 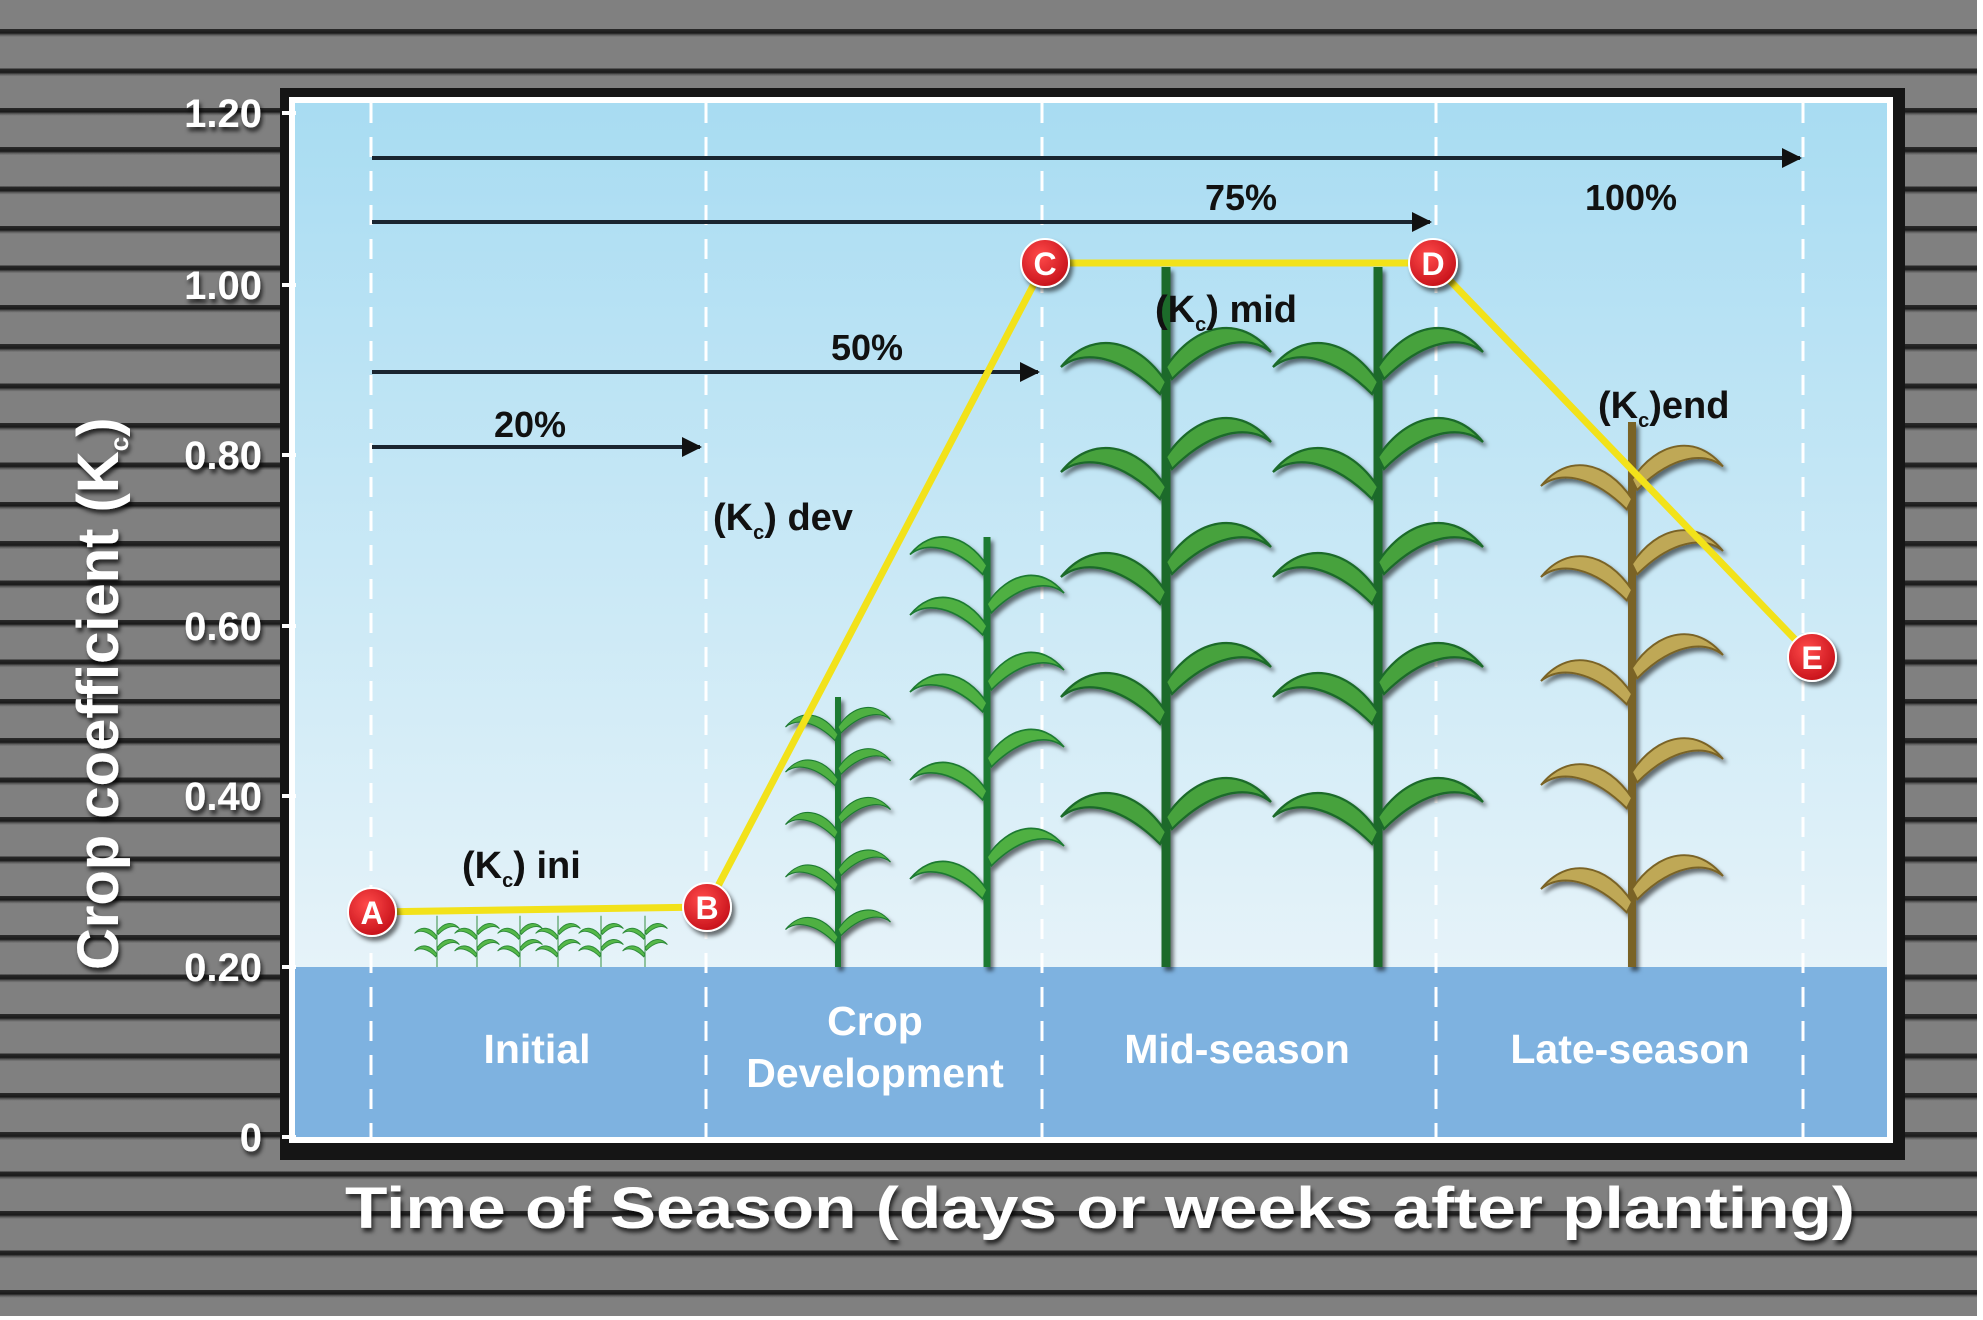 What do you see at coordinates (875, 1021) in the screenshot?
I see `stage-crop-development-line1: Crop` at bounding box center [875, 1021].